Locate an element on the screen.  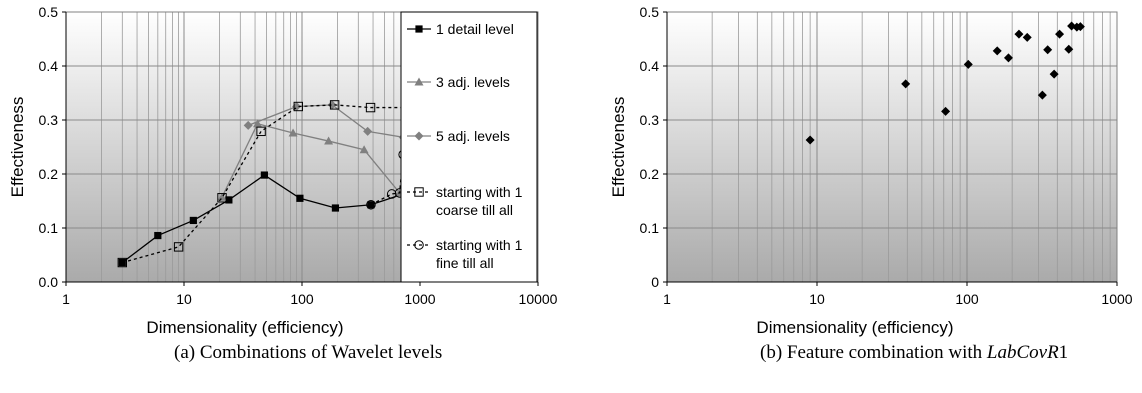
chart-a-caption: (a) Combinations of Wavelet levels is located at coordinates (308, 352).